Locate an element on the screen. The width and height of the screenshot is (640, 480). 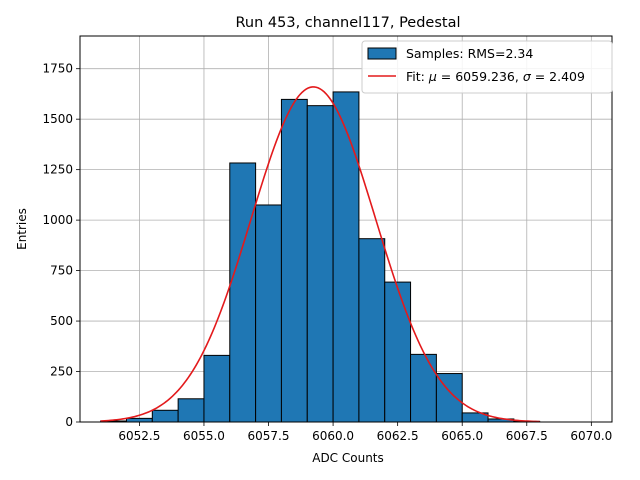
legend-samples-swatch is located at coordinates (382, 53).